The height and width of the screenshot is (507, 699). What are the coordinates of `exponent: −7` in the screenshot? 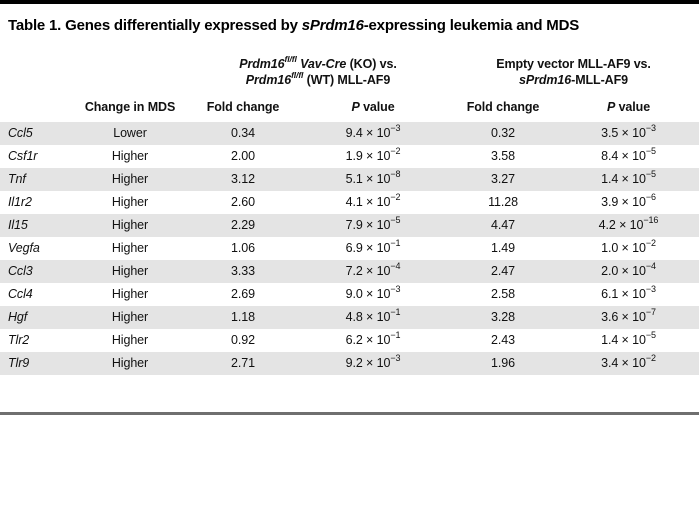 It's located at (650, 311).